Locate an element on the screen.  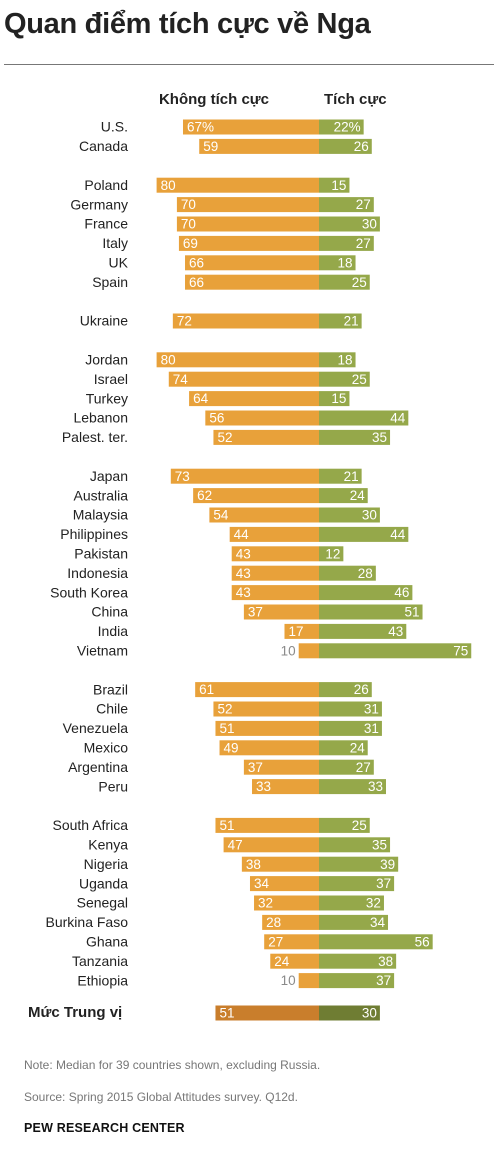
value-unfavorable: 51 is located at coordinates (226, 825).